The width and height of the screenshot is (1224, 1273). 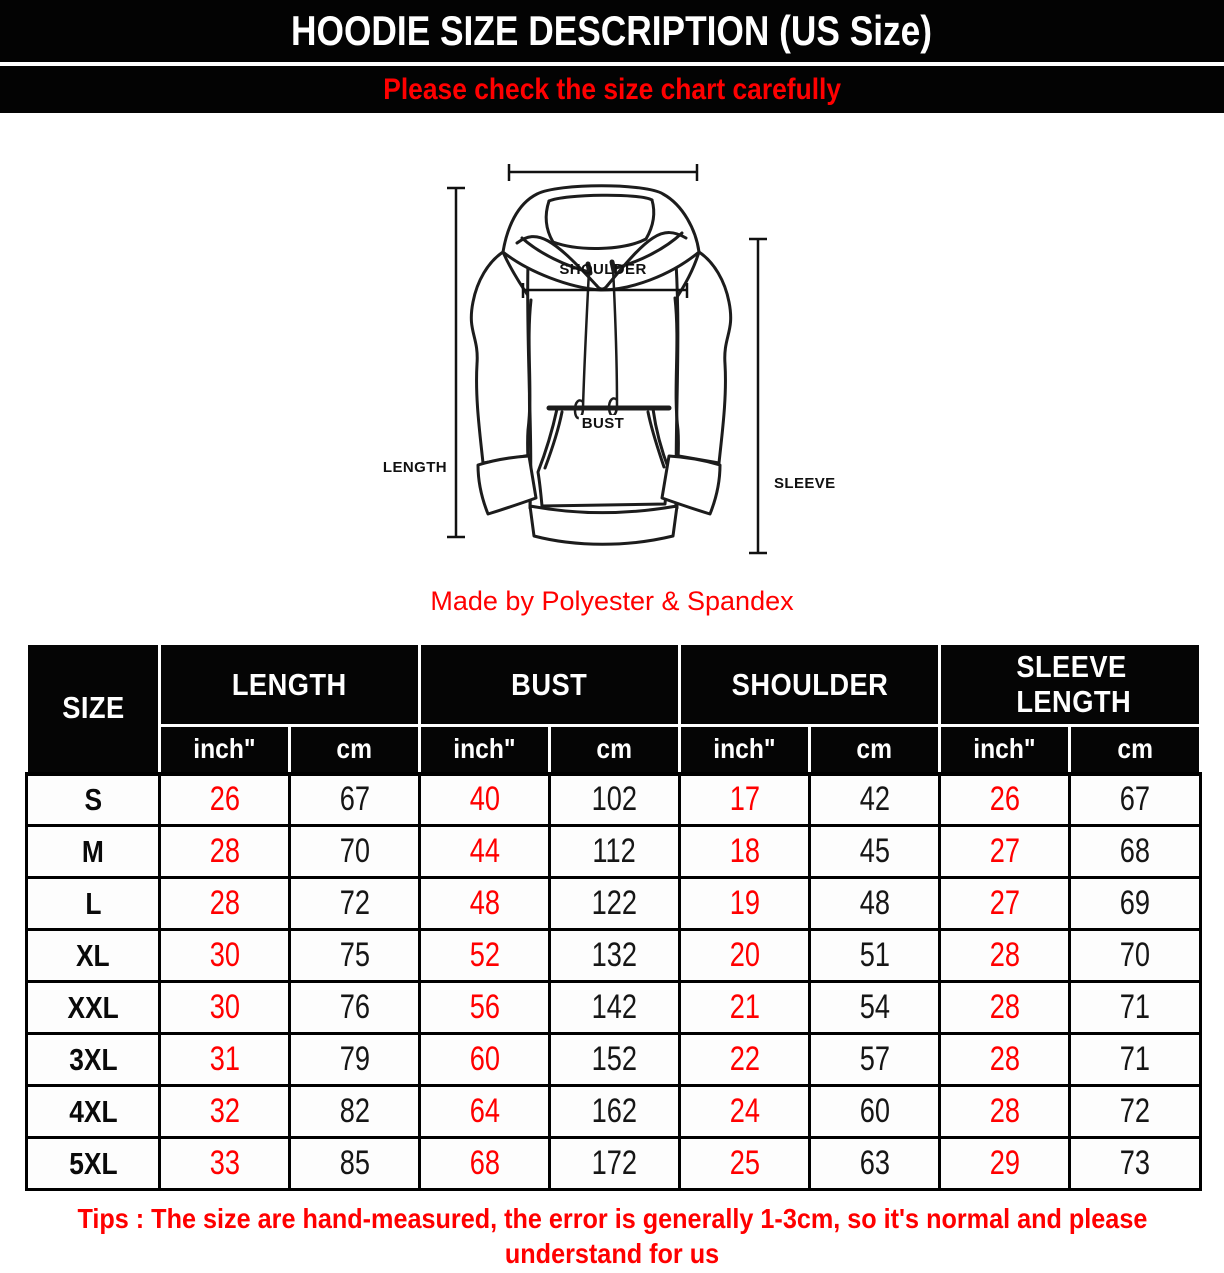 I want to click on hood-inner-top, so click(x=600, y=198).